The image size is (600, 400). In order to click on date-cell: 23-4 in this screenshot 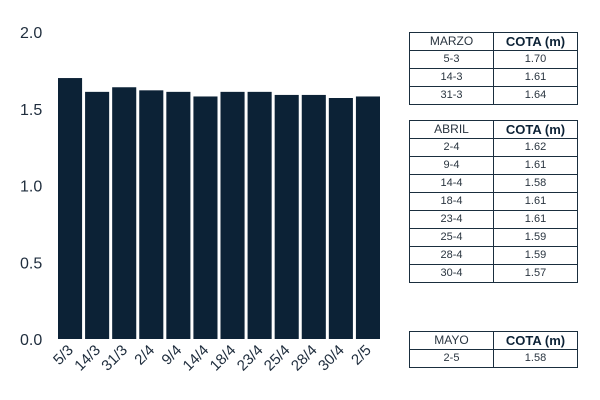, I will do `click(451, 219)`.